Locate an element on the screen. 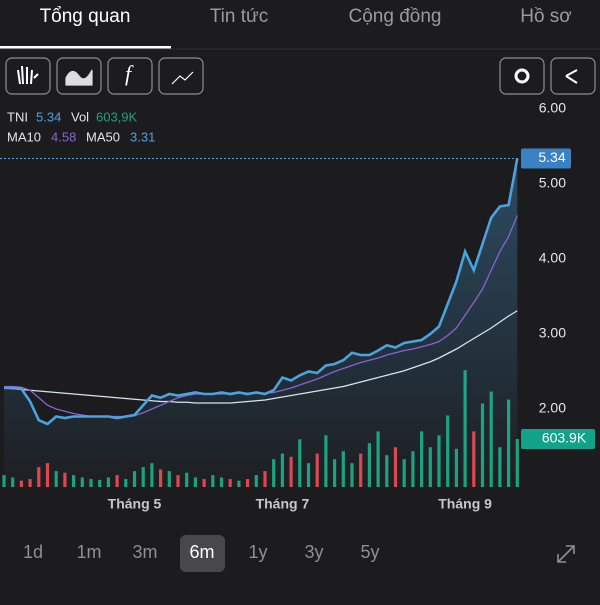  hand-icon is located at coordinates (28, 75).